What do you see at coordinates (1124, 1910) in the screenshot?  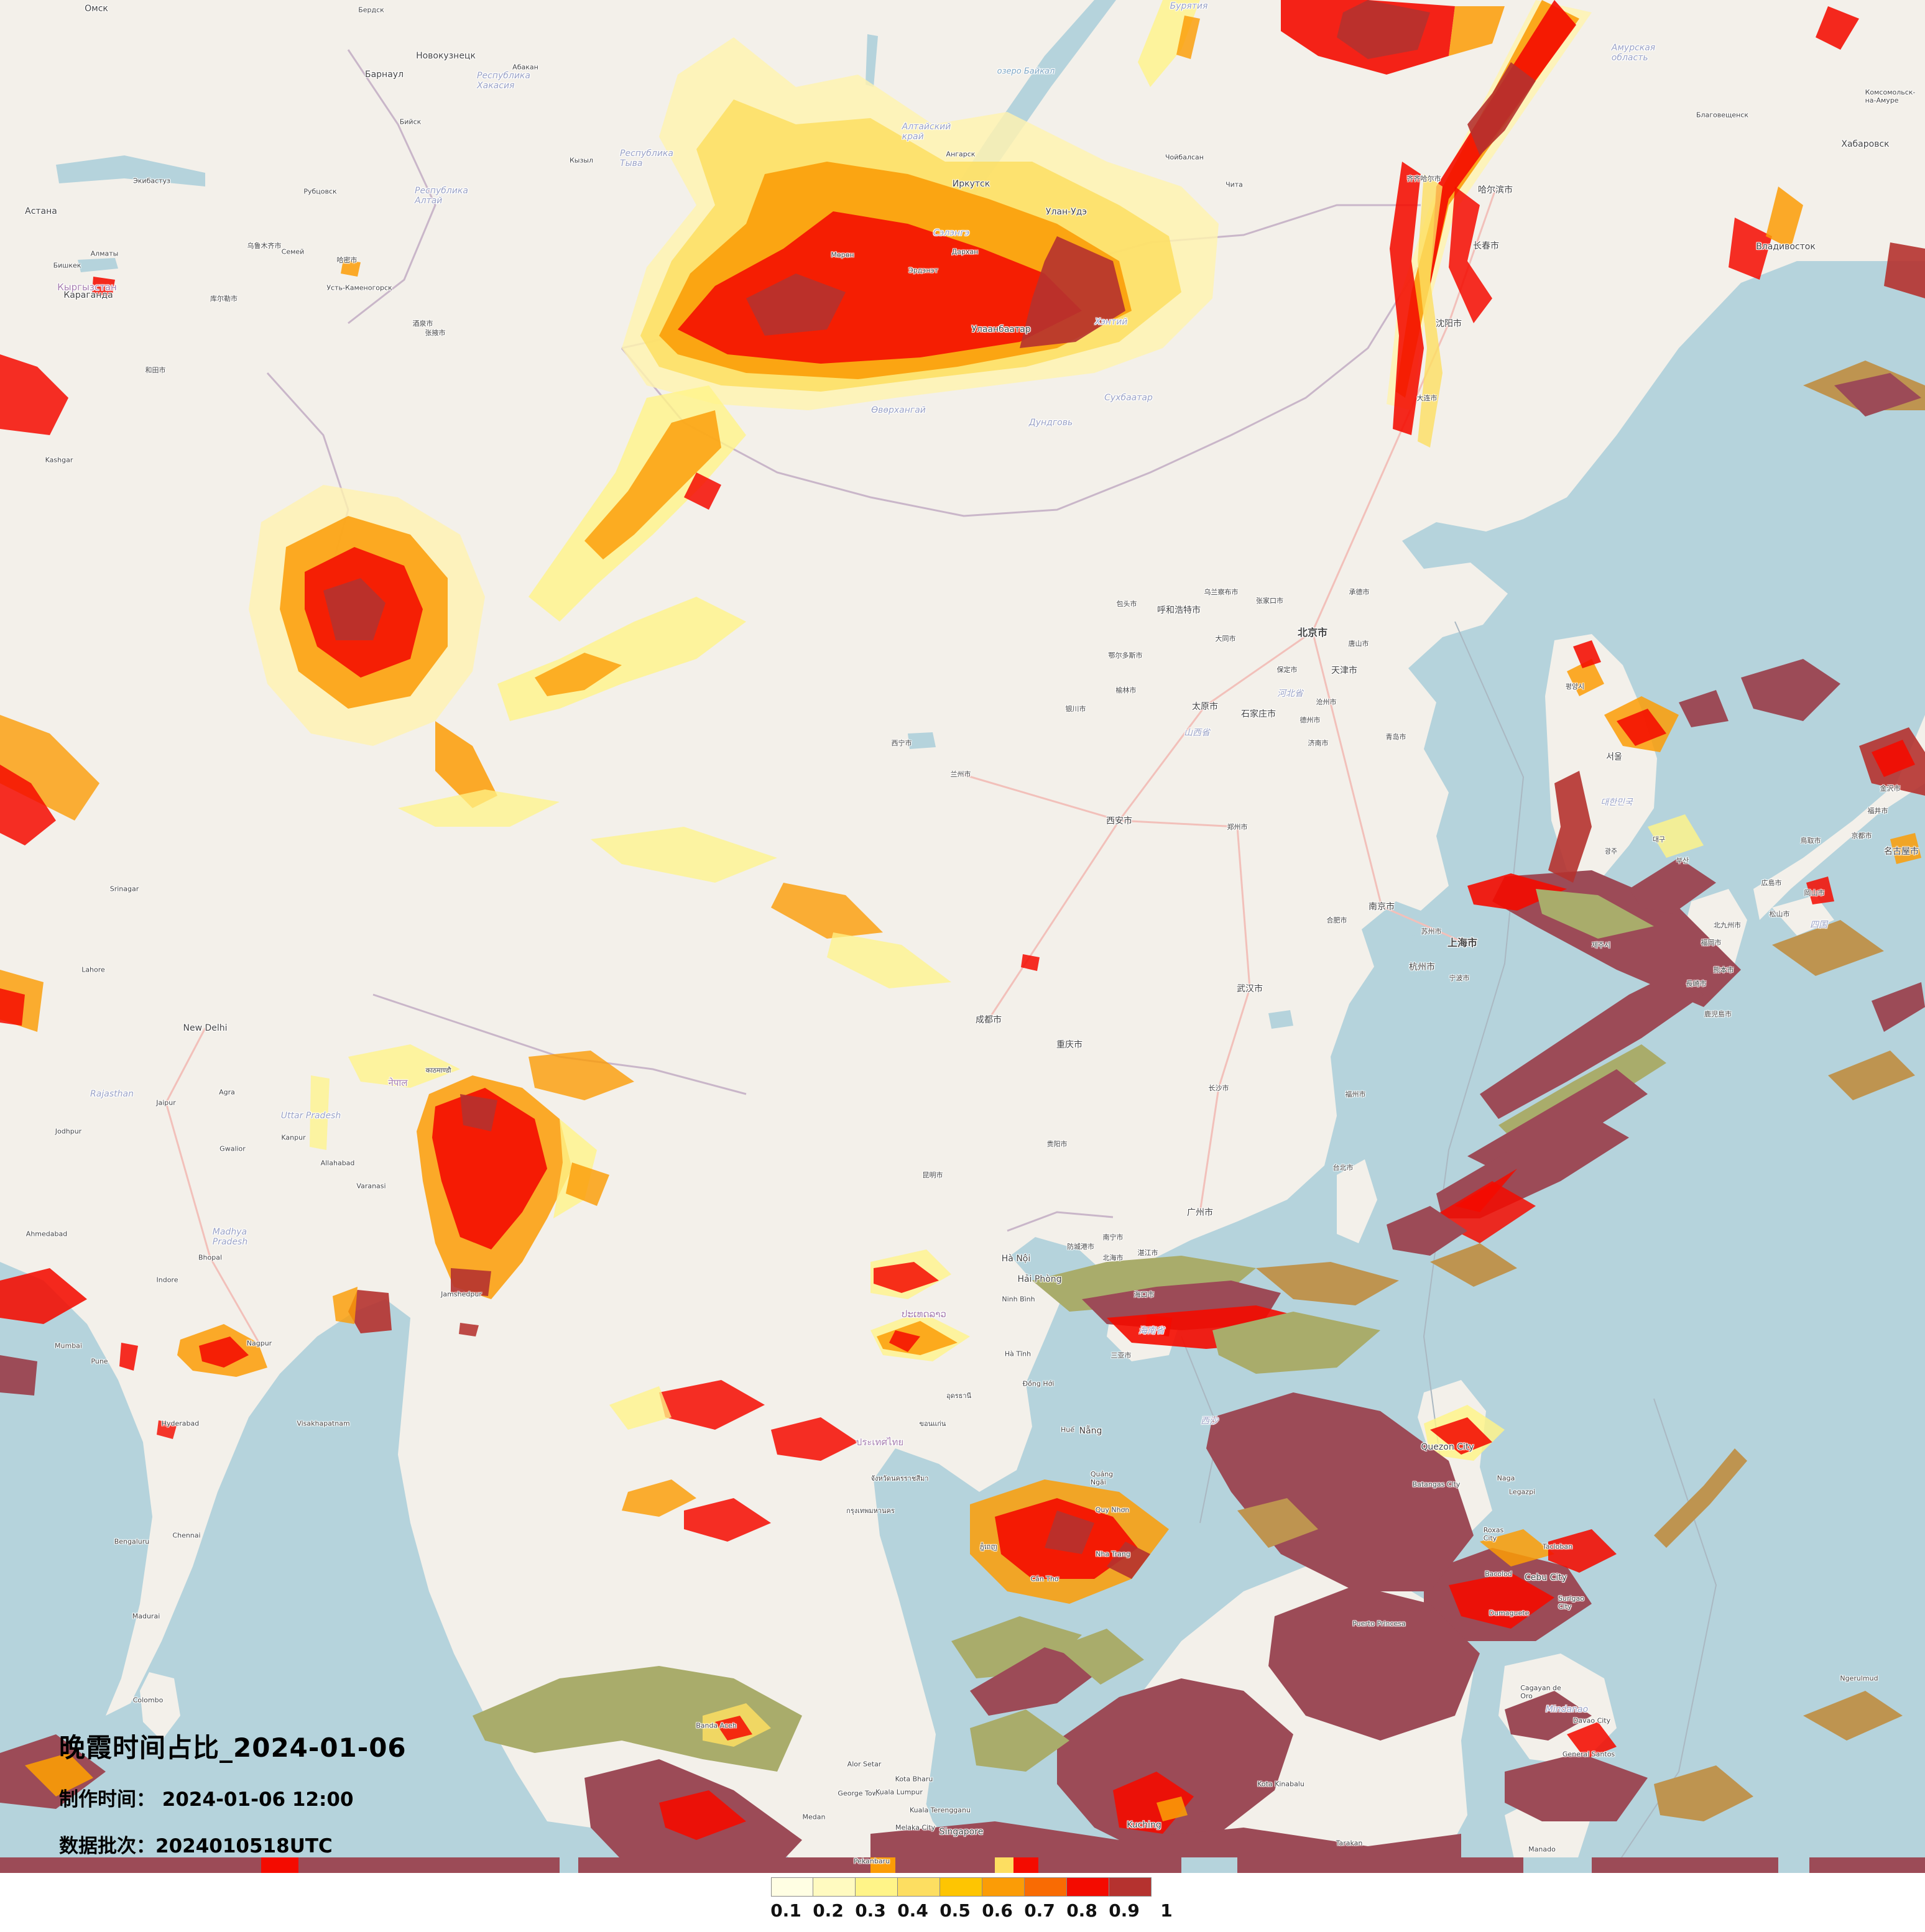 I see `legend-value: 0.9` at bounding box center [1124, 1910].